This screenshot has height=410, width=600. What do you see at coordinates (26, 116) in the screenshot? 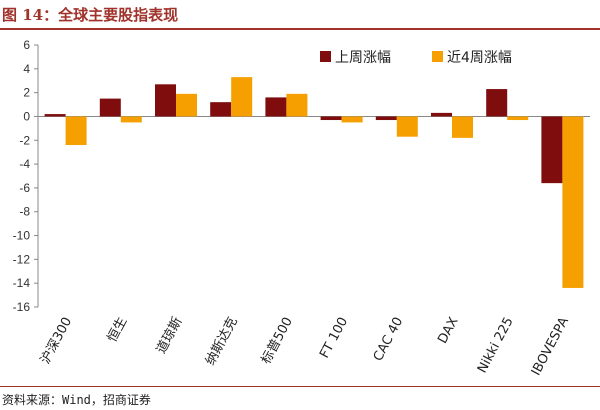
I see `y-tick-label: 0` at bounding box center [26, 116].